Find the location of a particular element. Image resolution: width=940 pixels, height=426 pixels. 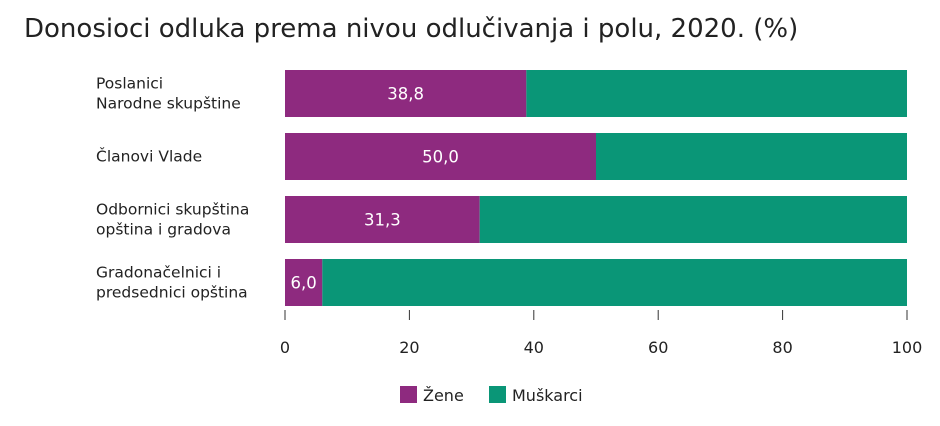

bar-žene-1 is located at coordinates (440, 156).